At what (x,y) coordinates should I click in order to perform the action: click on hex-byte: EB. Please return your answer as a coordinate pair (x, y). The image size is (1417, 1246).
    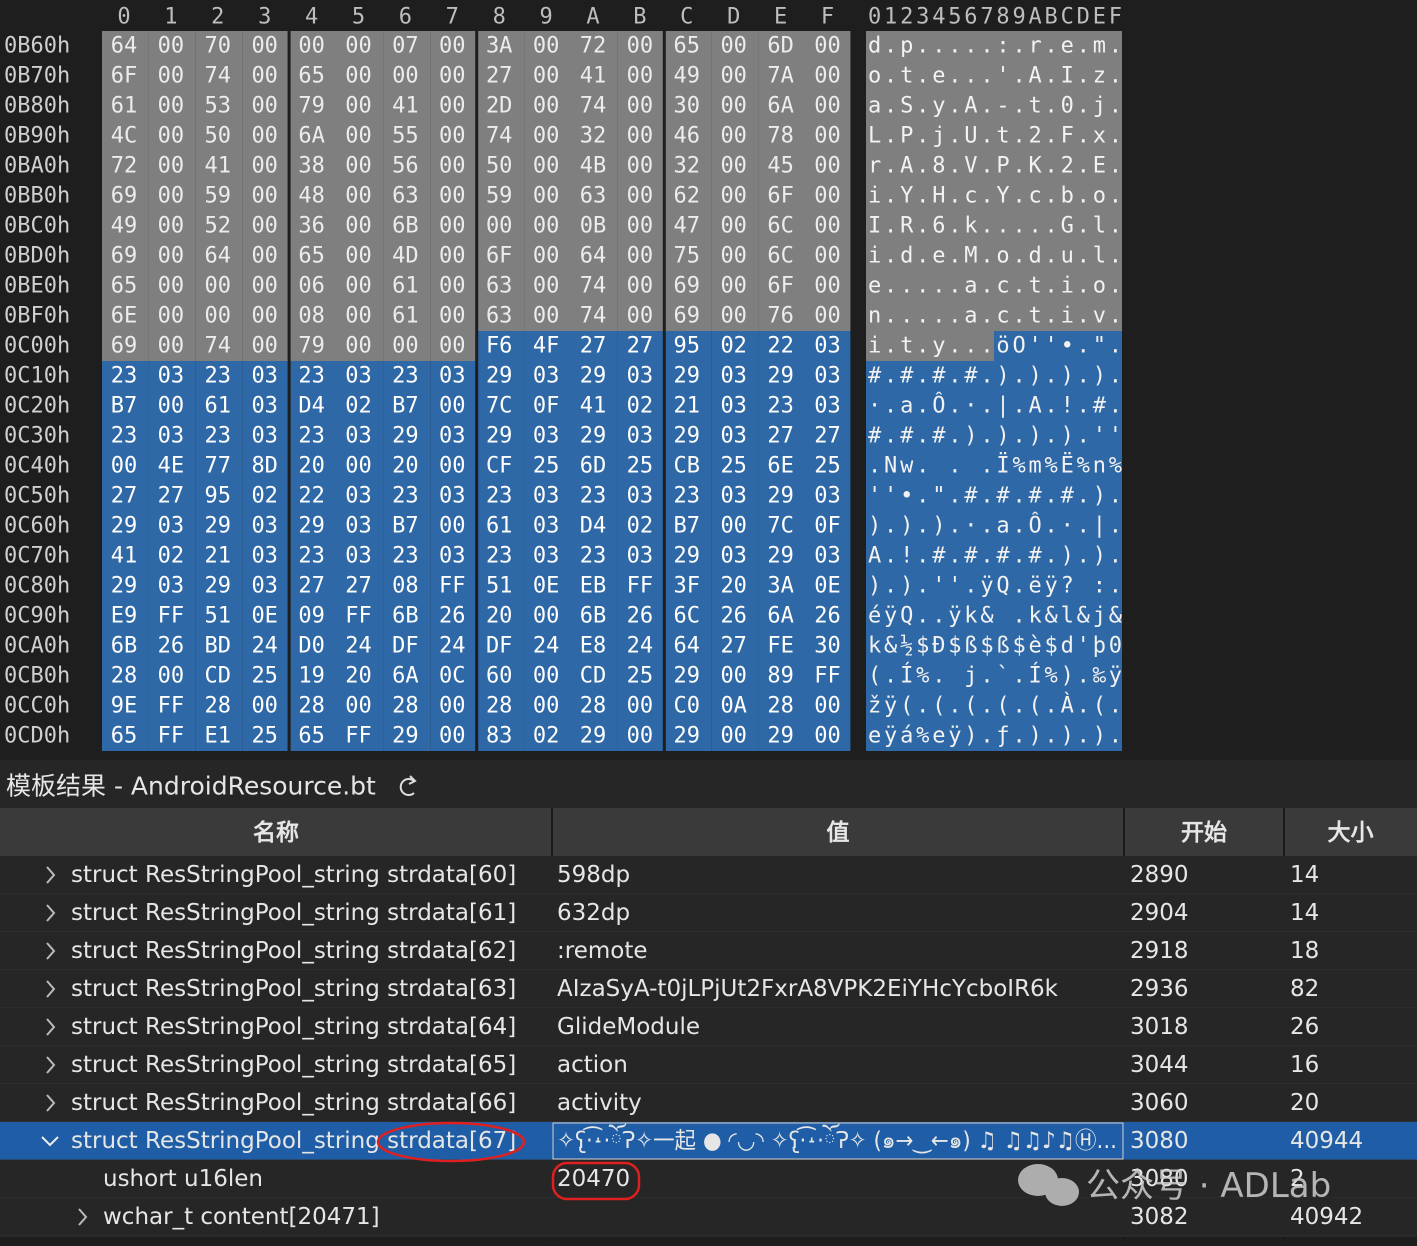
    Looking at the image, I should click on (593, 586).